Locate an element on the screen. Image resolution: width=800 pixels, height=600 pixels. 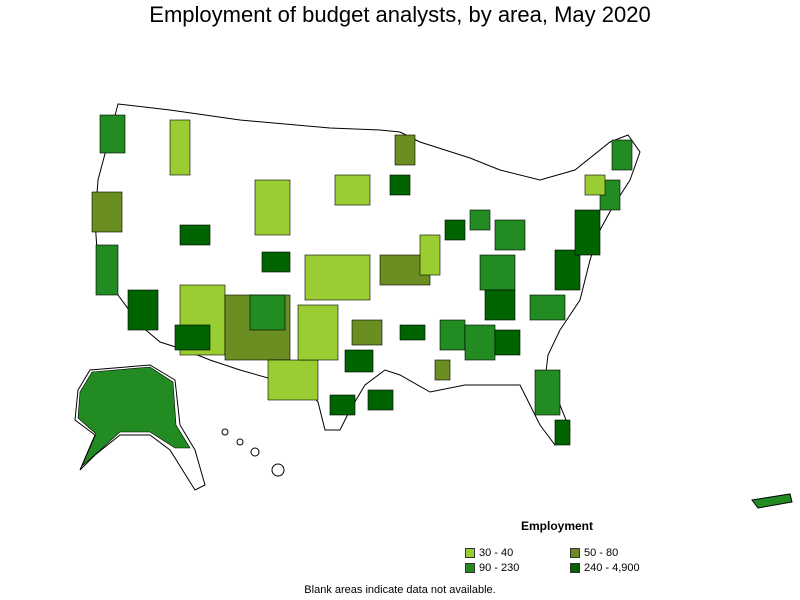
legend-label-30-40: 30 - 40 is located at coordinates (496, 553).